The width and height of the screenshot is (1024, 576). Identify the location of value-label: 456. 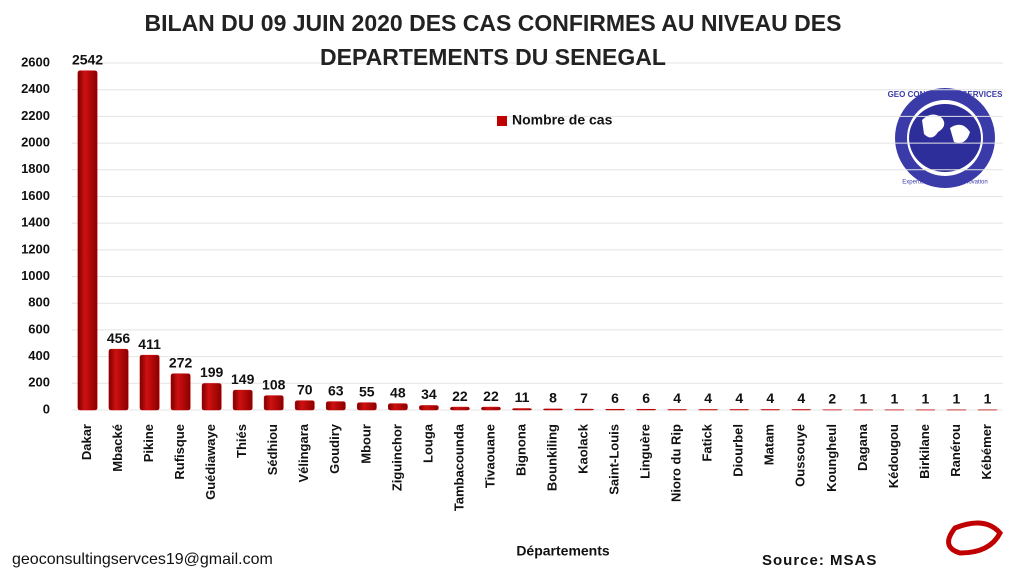
(119, 338).